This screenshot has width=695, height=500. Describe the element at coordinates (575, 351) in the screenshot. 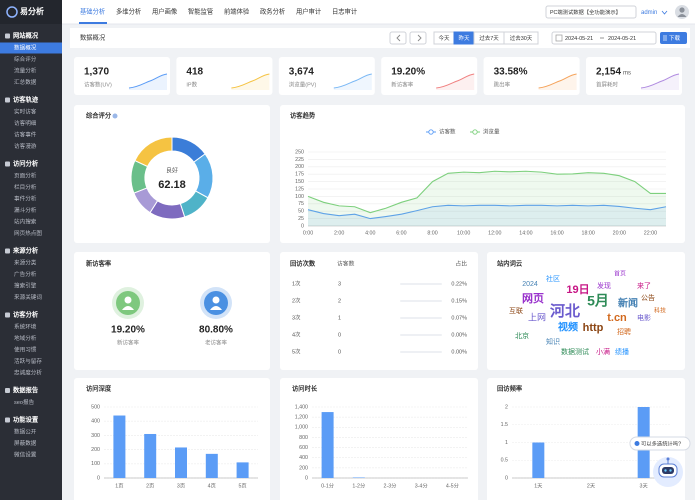

I see `cloud-word: 数据测试` at that location.